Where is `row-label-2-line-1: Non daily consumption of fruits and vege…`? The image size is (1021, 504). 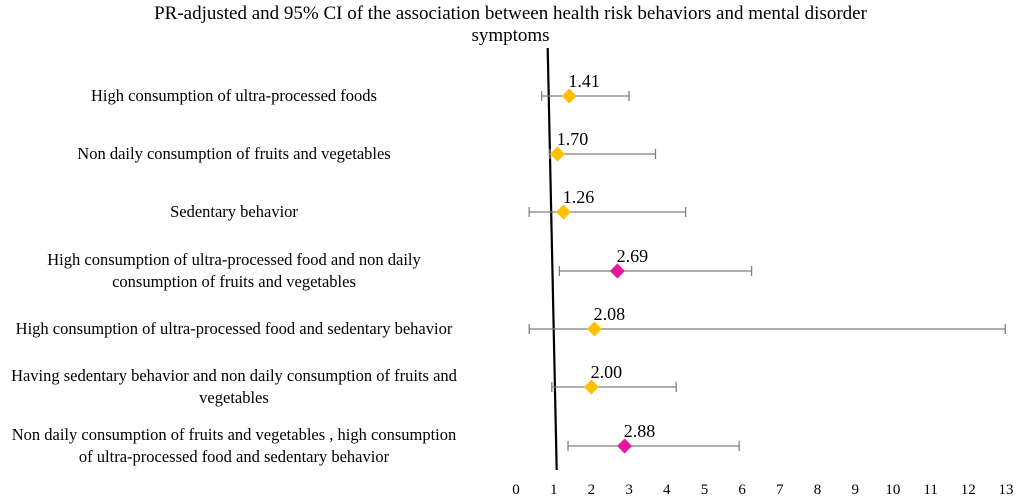 row-label-2-line-1: Non daily consumption of fruits and vege… is located at coordinates (234, 153).